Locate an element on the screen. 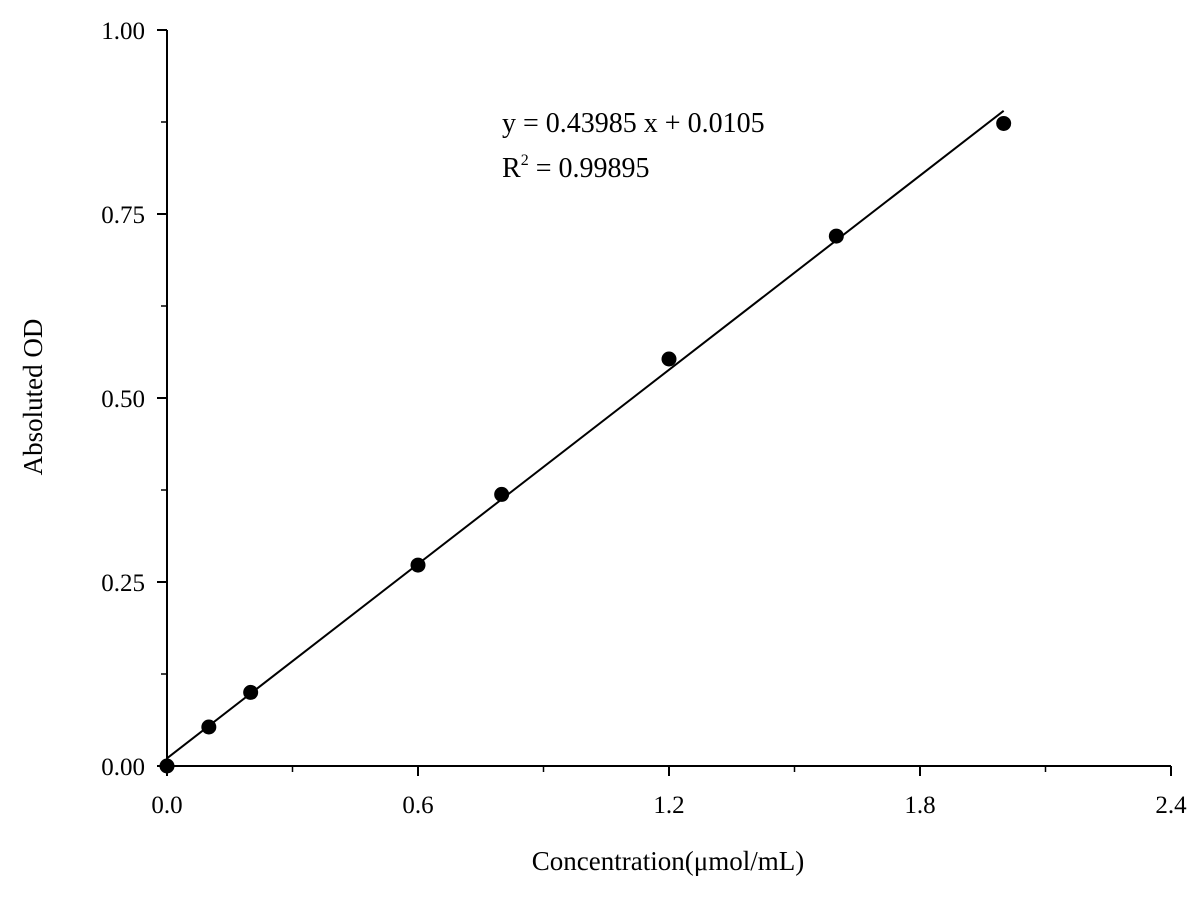 This screenshot has height=905, width=1200. x-tick-label: 0.6 is located at coordinates (417, 805).